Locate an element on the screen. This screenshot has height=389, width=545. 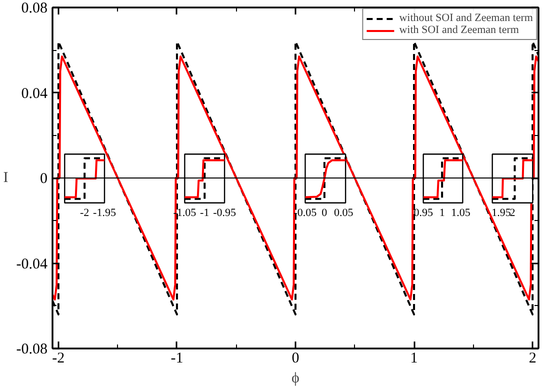
legend-label: without SOI and Zeeman term is located at coordinates (466, 18).